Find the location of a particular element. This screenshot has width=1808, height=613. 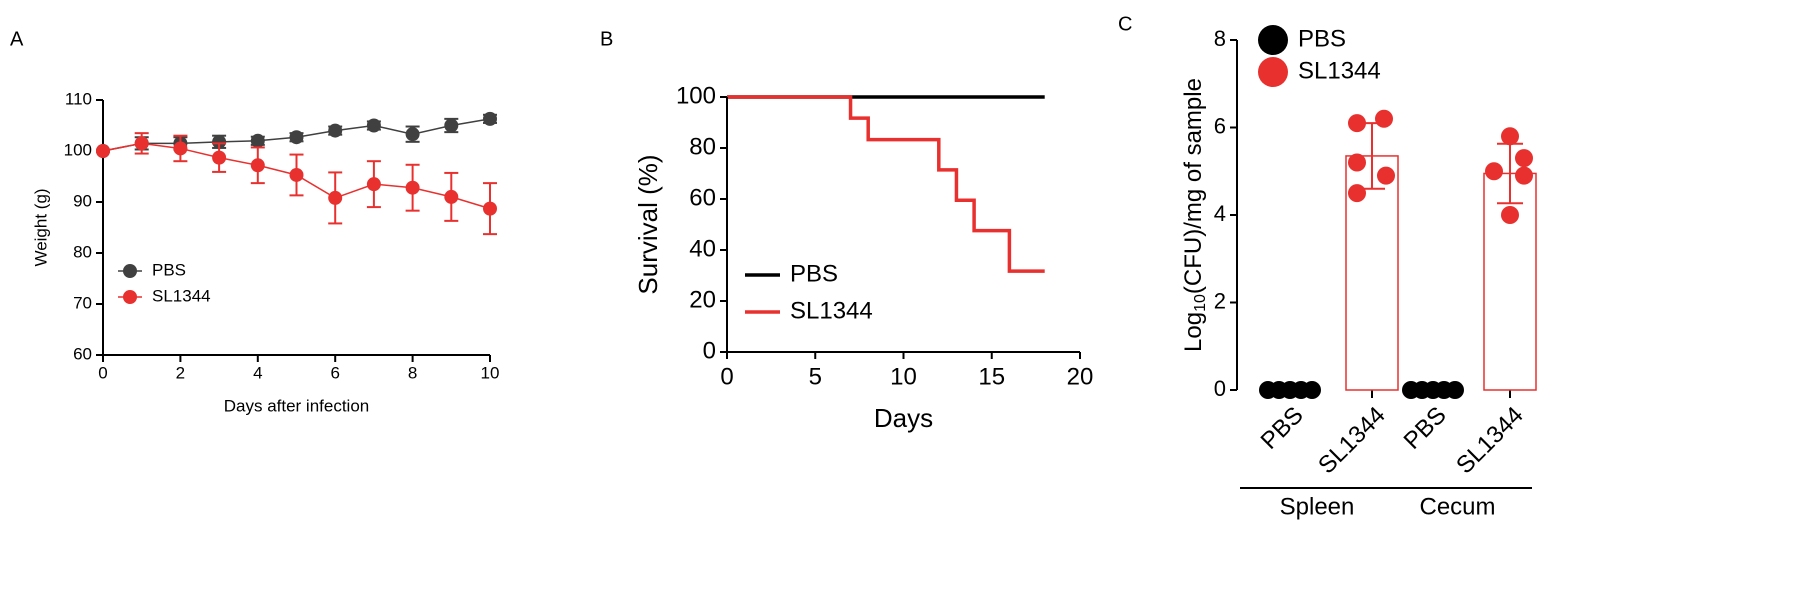

y-axis-label: Log10(CFU)/mg of sample is located at coordinates (1194, 215).